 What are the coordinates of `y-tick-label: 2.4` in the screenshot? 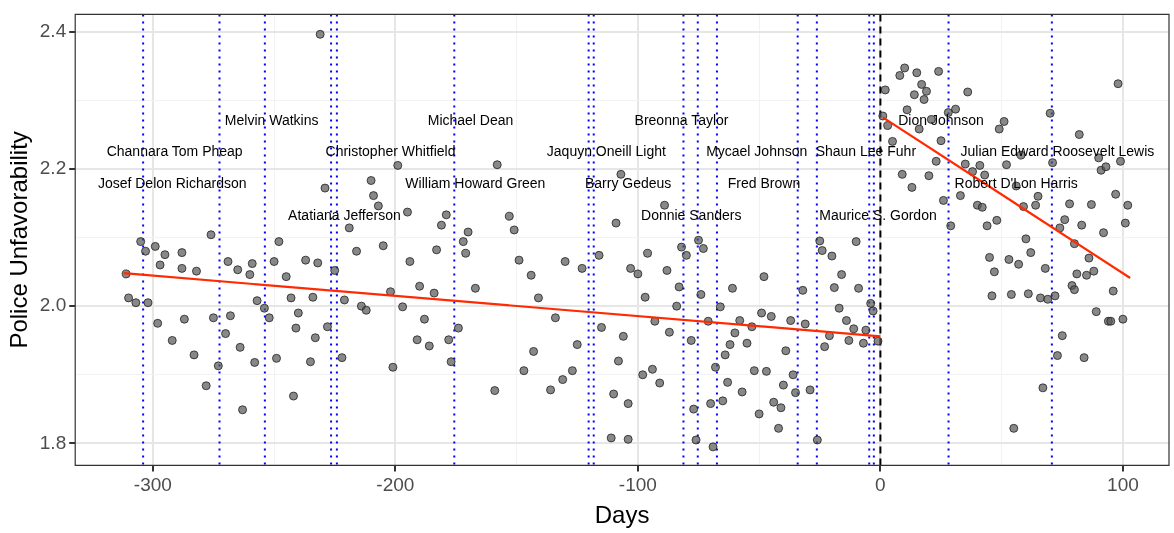 It's located at (53, 30).